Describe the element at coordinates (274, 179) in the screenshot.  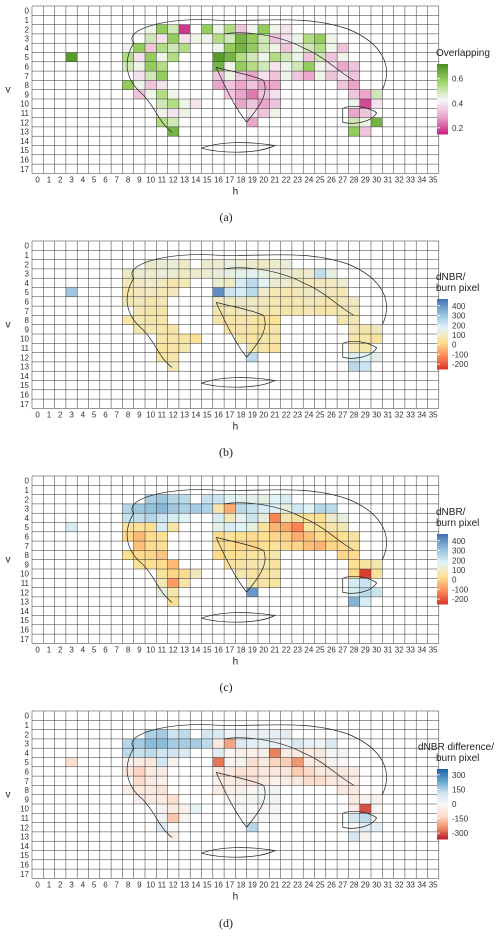
I see `x-tick-label: 21` at that location.